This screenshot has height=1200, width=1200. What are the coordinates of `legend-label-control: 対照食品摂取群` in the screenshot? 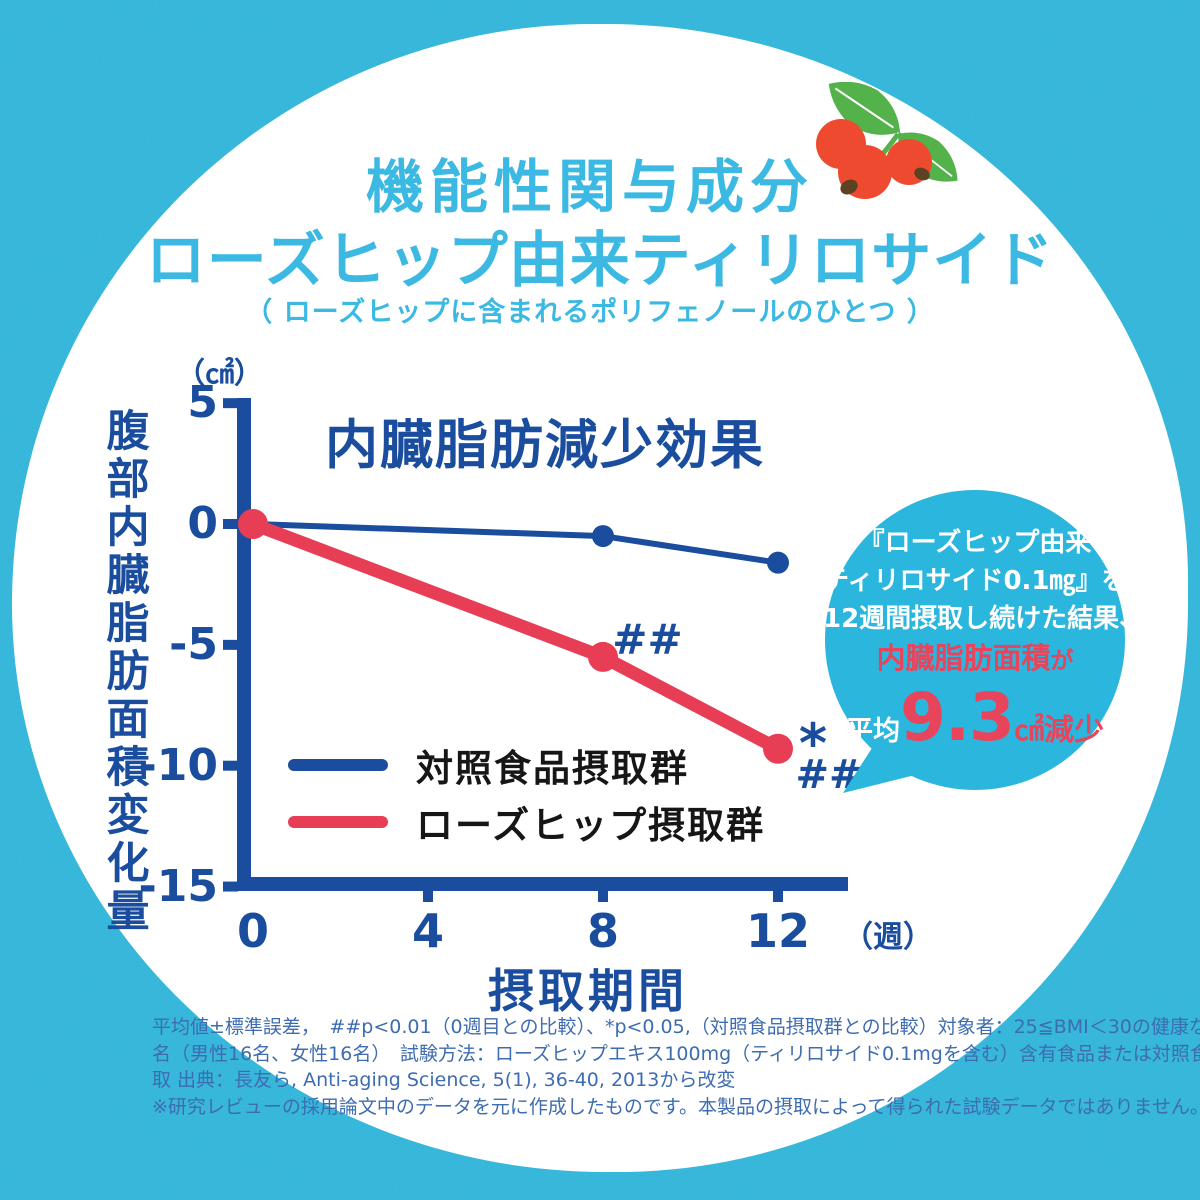 It's located at (552, 768).